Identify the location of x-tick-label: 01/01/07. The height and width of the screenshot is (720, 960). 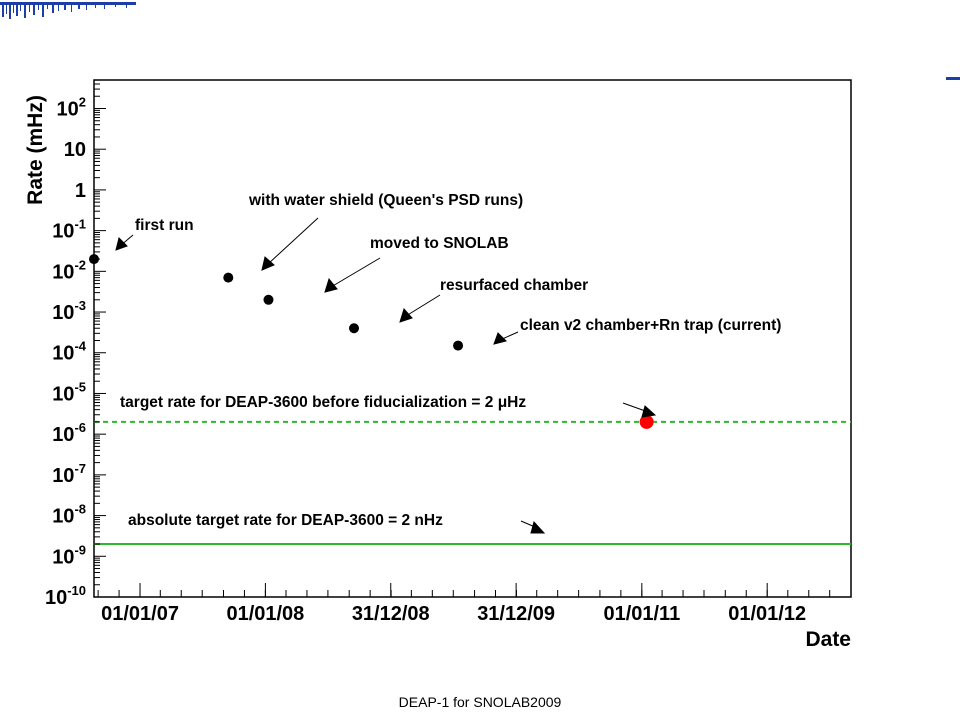
(140, 614).